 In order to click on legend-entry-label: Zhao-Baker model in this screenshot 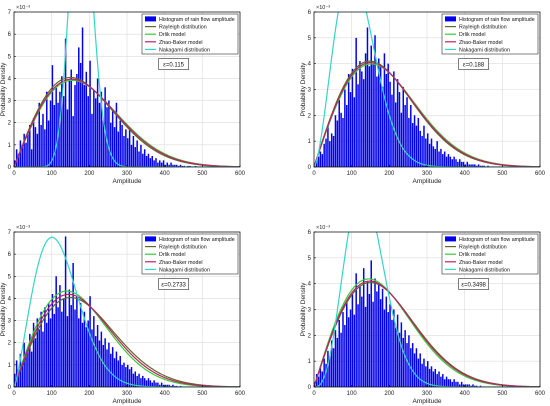, I will do `click(481, 263)`.